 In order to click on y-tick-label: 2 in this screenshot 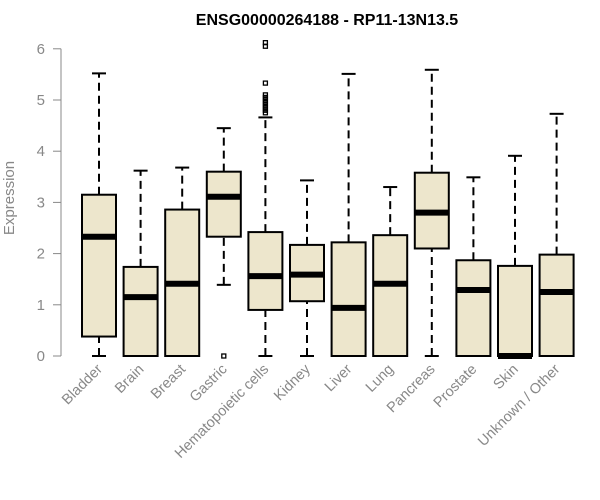, I will do `click(41, 254)`.